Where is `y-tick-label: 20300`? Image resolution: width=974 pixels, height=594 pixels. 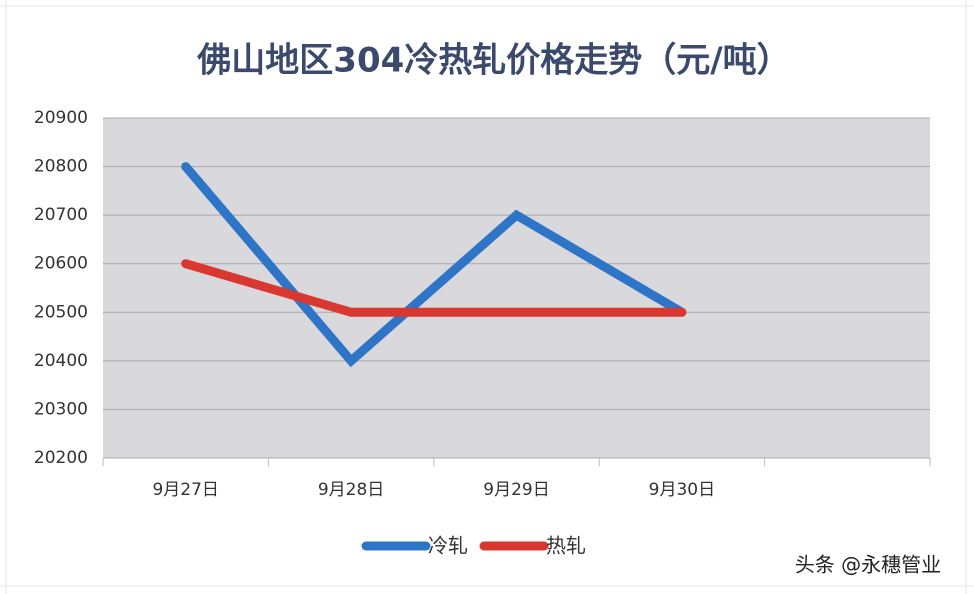
y-tick-label: 20300 is located at coordinates (61, 409).